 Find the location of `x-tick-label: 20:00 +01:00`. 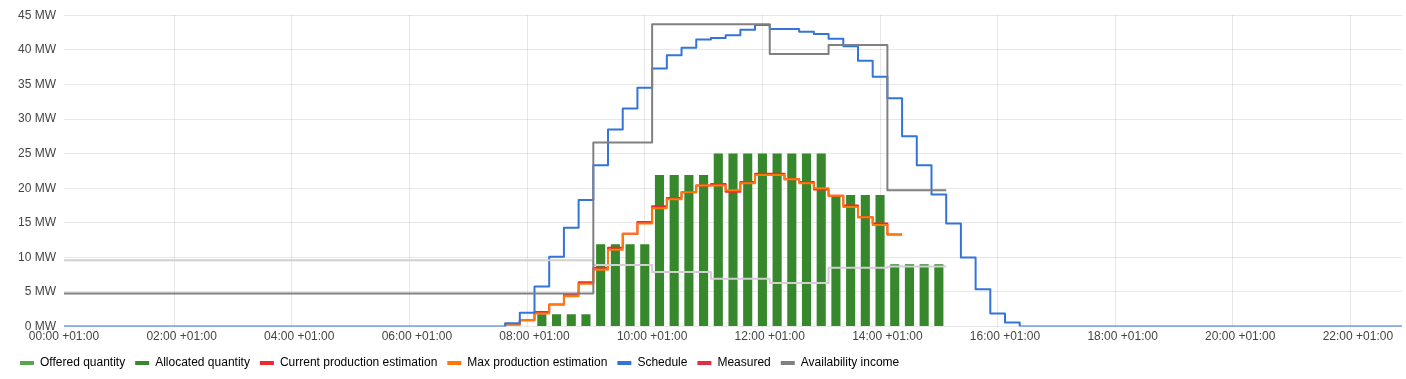

x-tick-label: 20:00 +01:00 is located at coordinates (1240, 336).